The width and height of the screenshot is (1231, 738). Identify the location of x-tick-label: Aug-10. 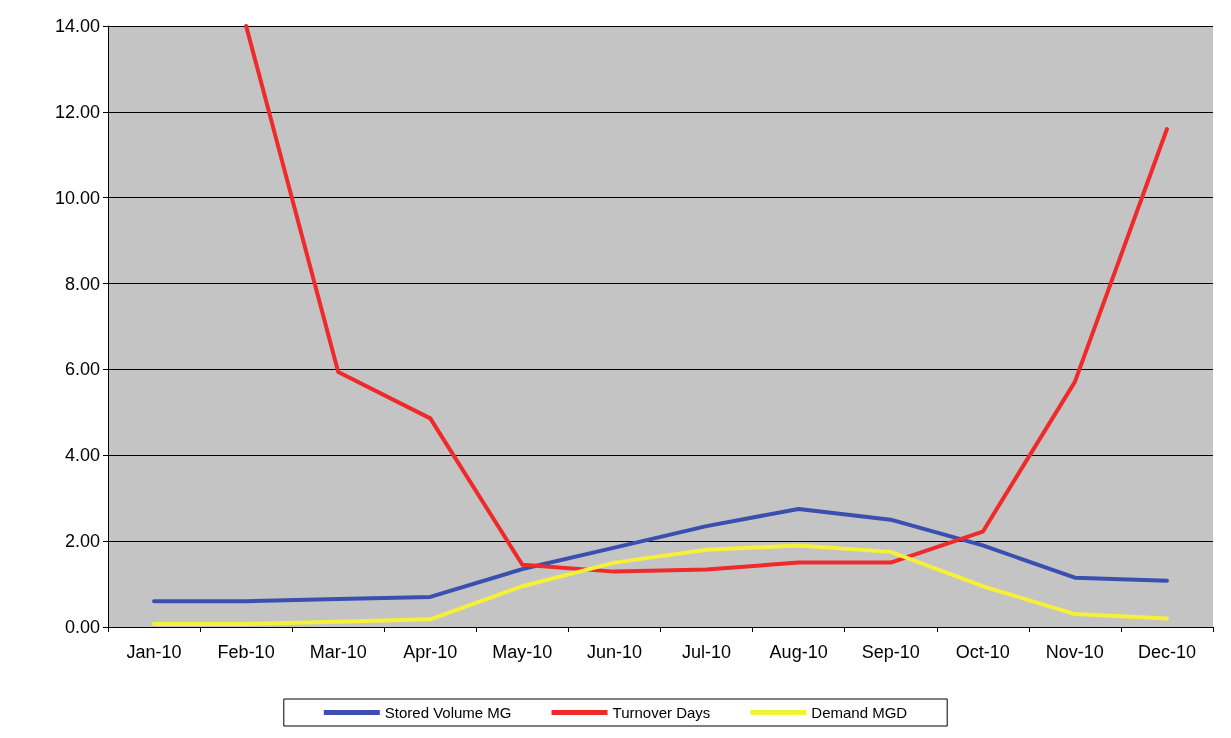
(798, 652).